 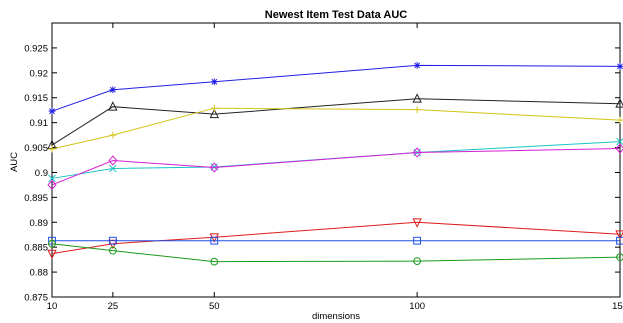 I want to click on y-axis-label: AUC, so click(x=14, y=162).